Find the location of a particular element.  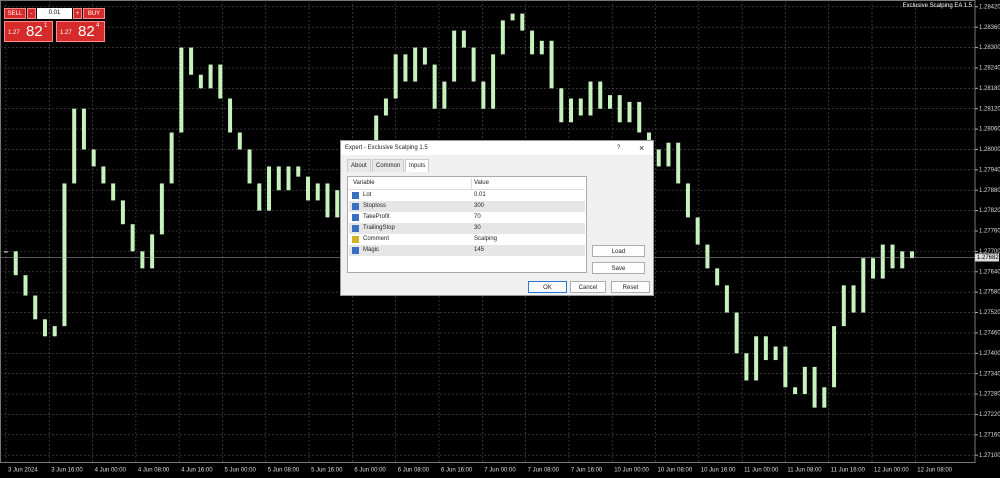

x-tick-label: 5 Jun 16:00 is located at coordinates (327, 471).